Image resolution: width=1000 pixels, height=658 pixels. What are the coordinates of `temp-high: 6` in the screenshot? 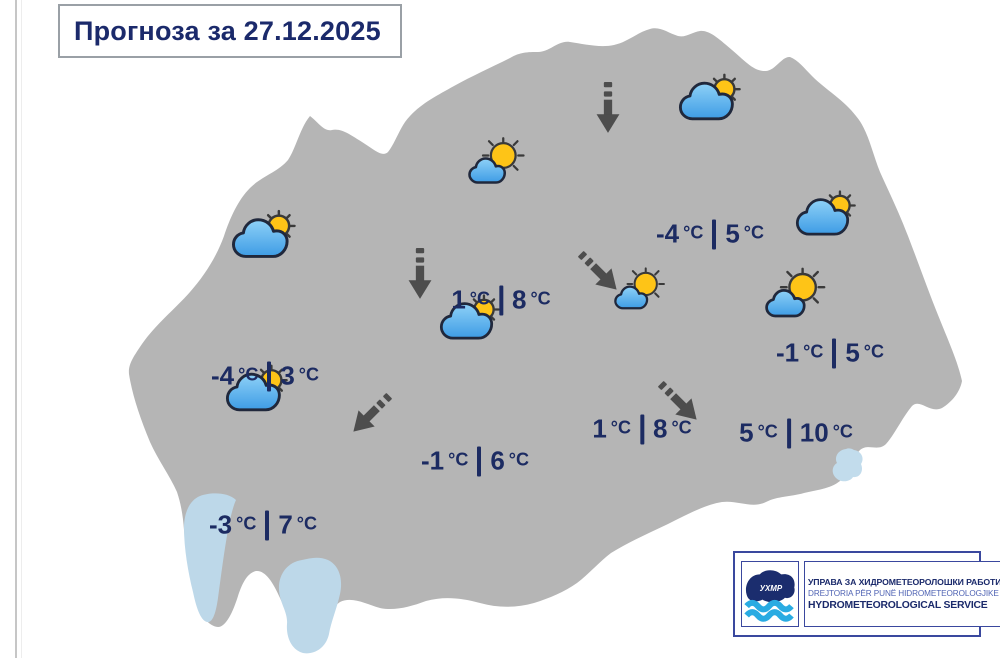 It's located at (497, 460).